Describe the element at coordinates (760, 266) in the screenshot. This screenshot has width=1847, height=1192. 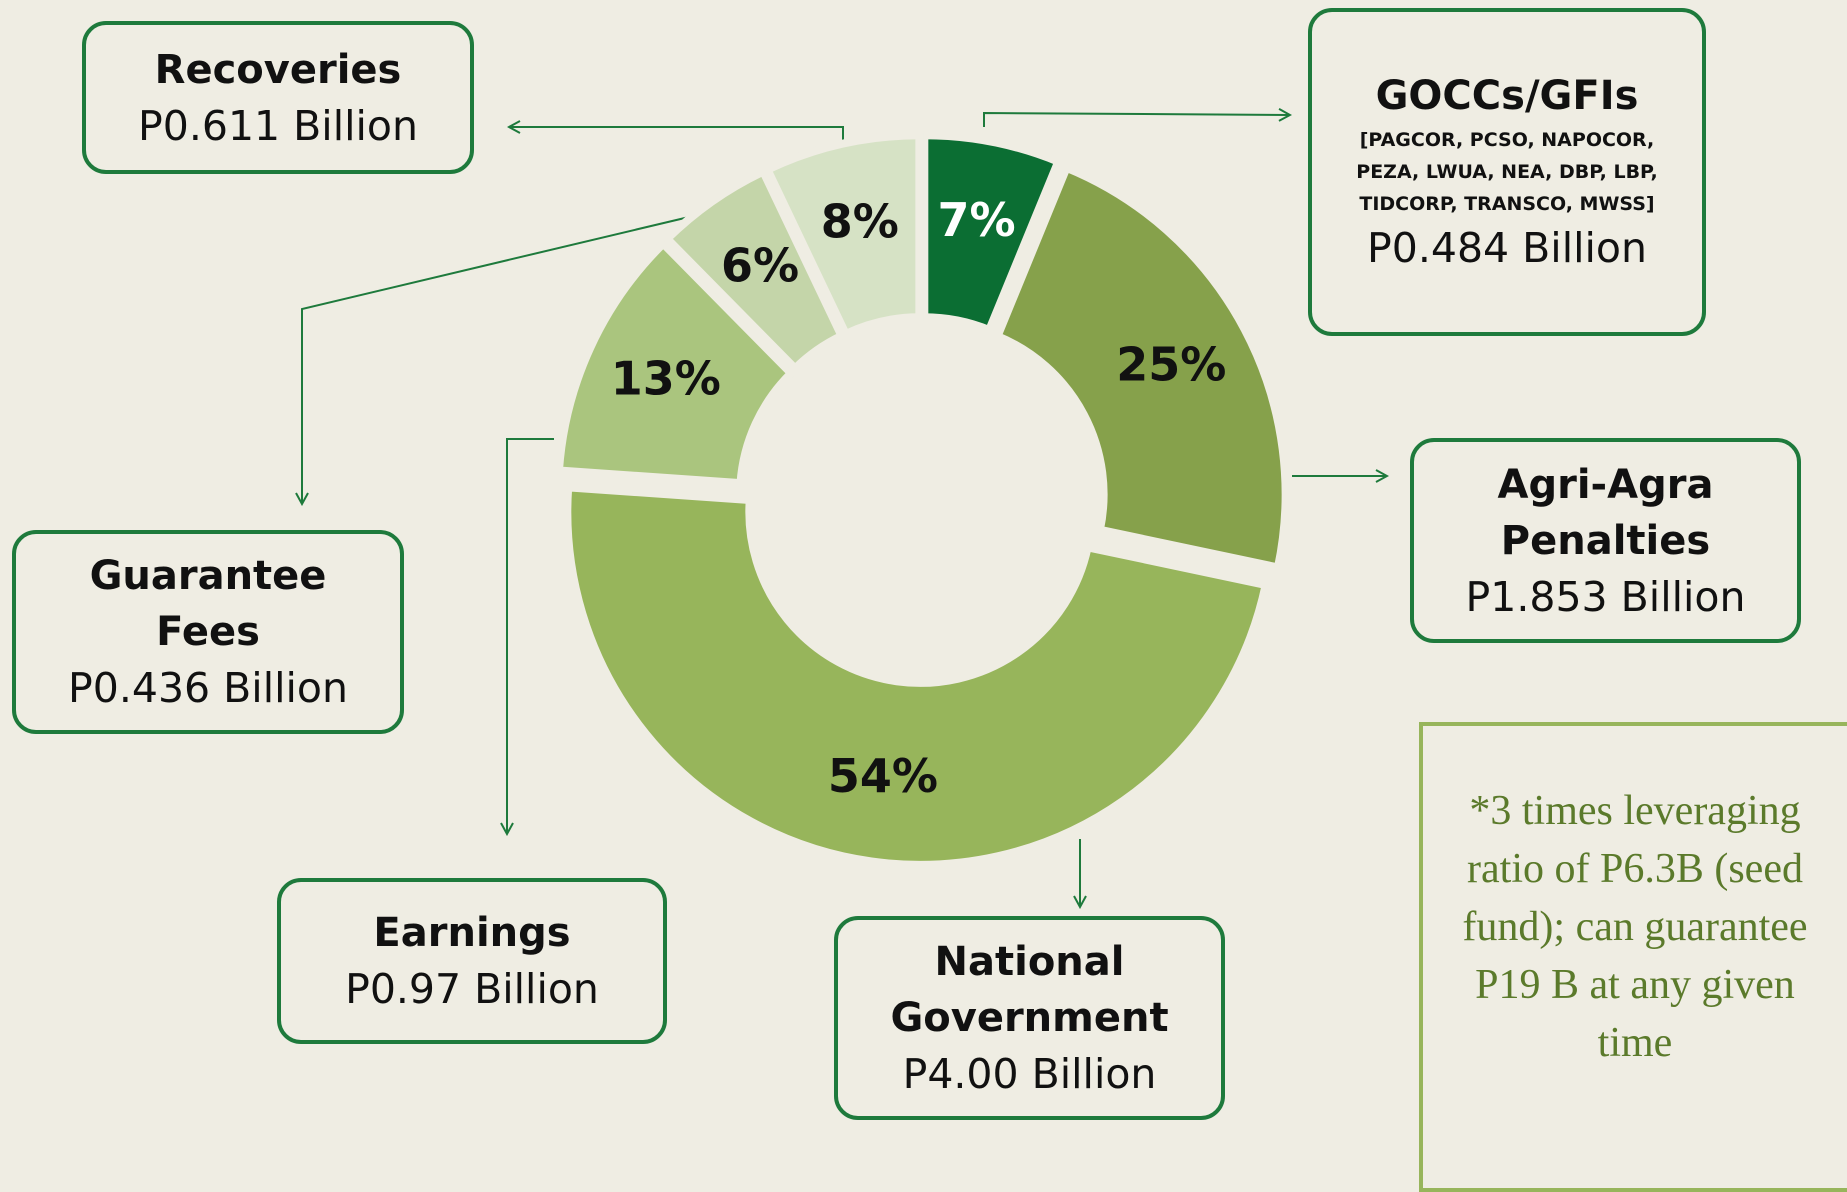
I see `data-label: 6%` at that location.